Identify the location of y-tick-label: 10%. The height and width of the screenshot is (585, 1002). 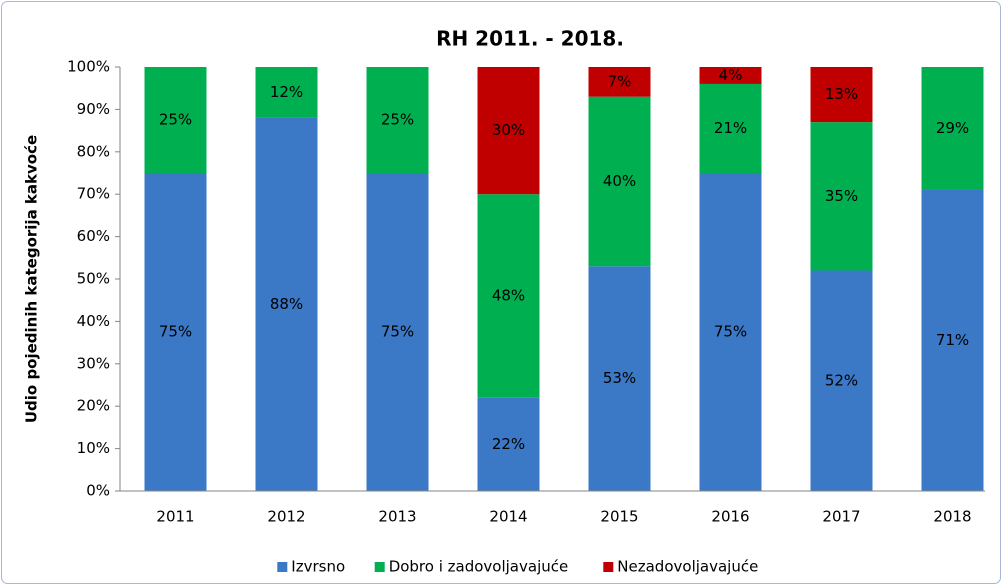
(93, 448).